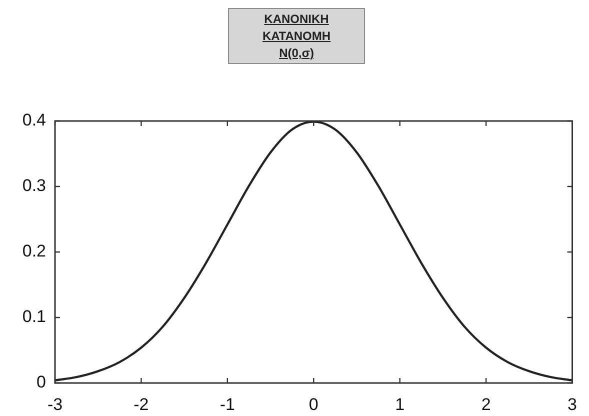 The height and width of the screenshot is (416, 589). I want to click on title-box: ΚΑΝΟΝΙΚΗ ΚΑΤΑΝΟΜΗ N(0,σ), so click(296, 36).